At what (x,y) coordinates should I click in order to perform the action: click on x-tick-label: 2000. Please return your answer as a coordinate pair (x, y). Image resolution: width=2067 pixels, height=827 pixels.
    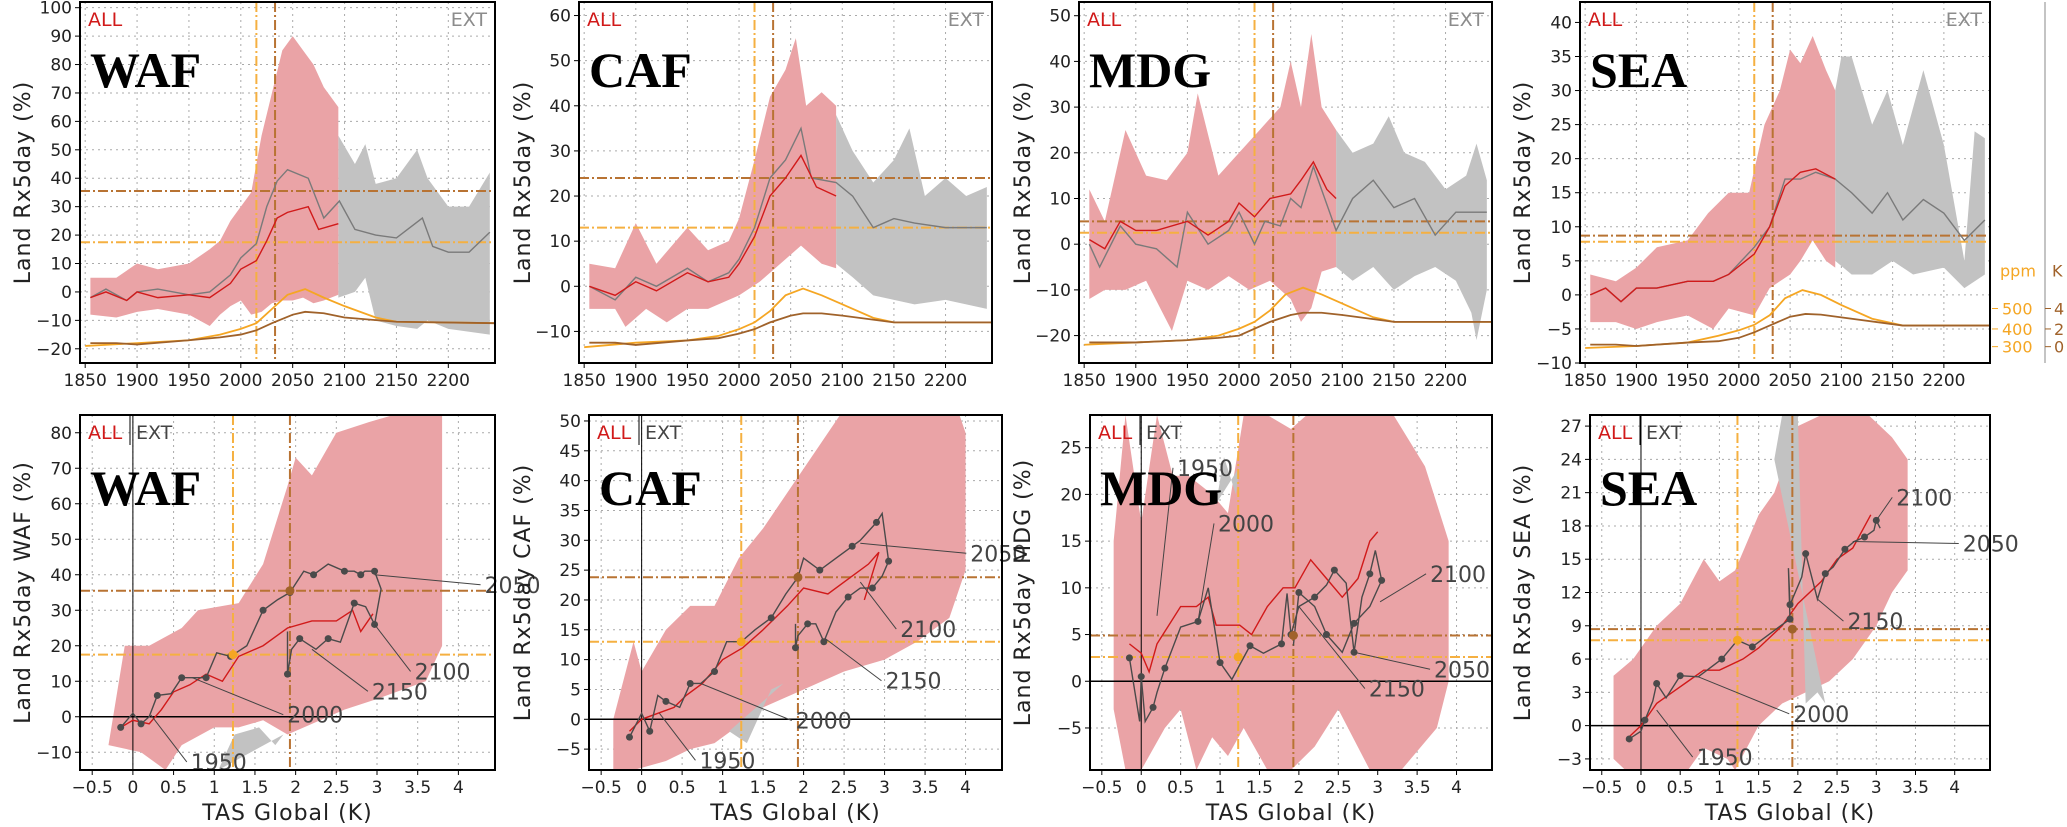
    Looking at the image, I should click on (738, 381).